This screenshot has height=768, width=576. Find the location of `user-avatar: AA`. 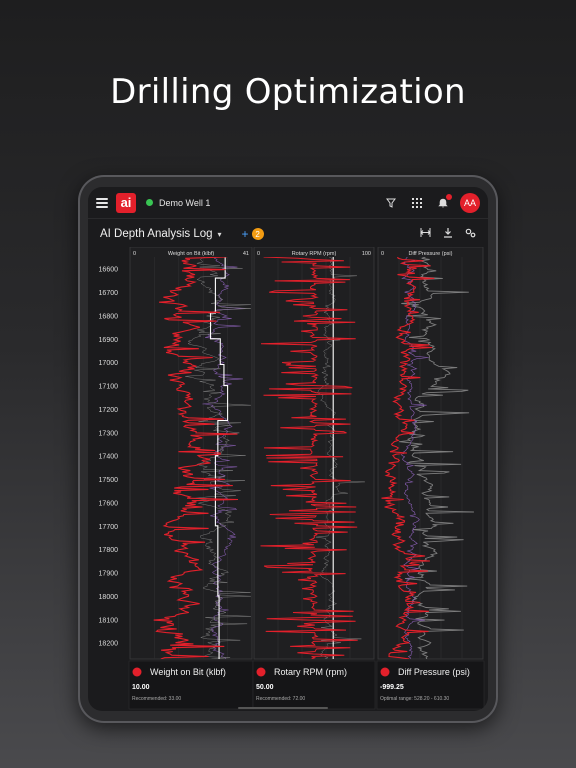

user-avatar: AA is located at coordinates (470, 202).